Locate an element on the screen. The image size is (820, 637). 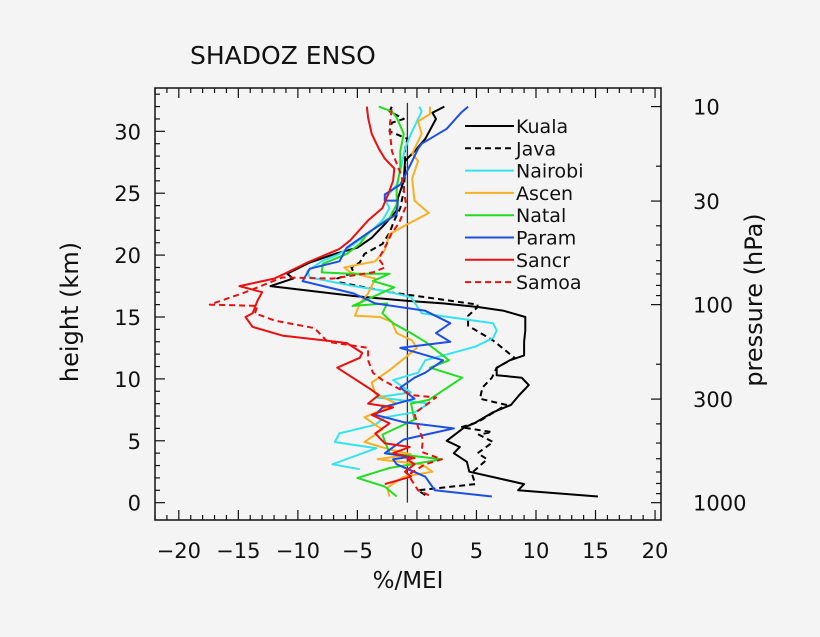
y-tick-label: 5 is located at coordinates (134, 442).